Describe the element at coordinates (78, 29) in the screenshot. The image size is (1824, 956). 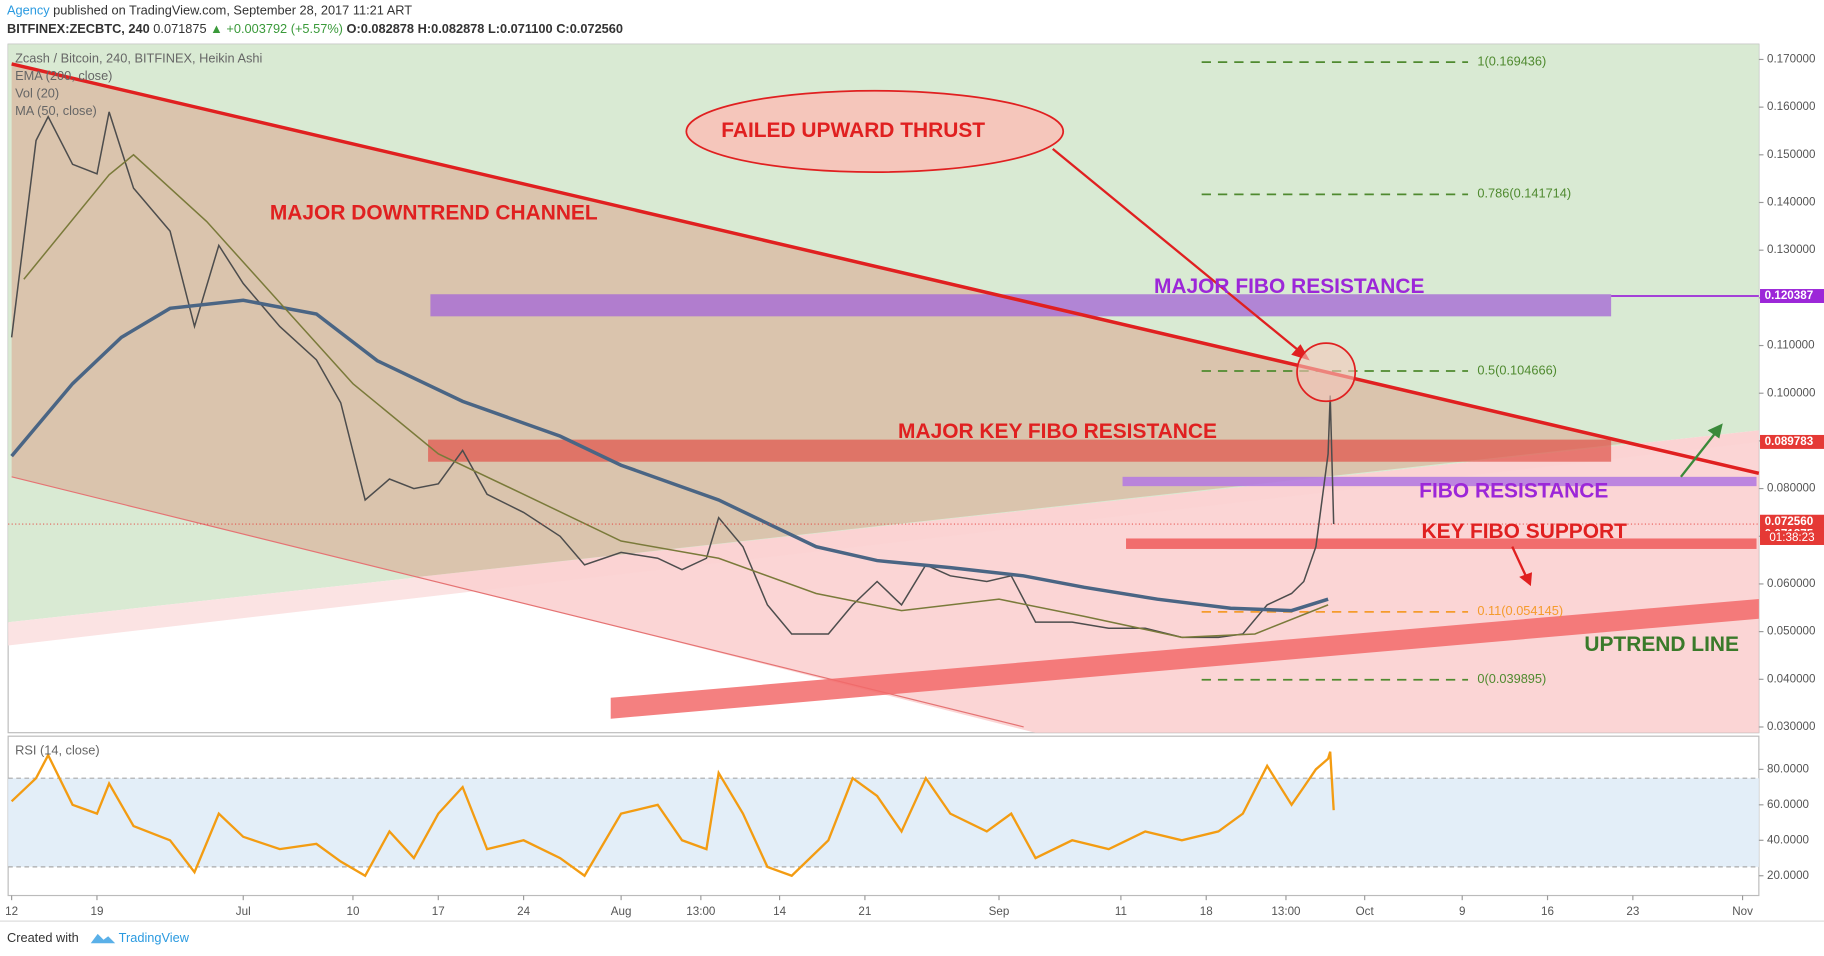
I see `symbol: BITFINEX:ZECBTC, 240` at that location.